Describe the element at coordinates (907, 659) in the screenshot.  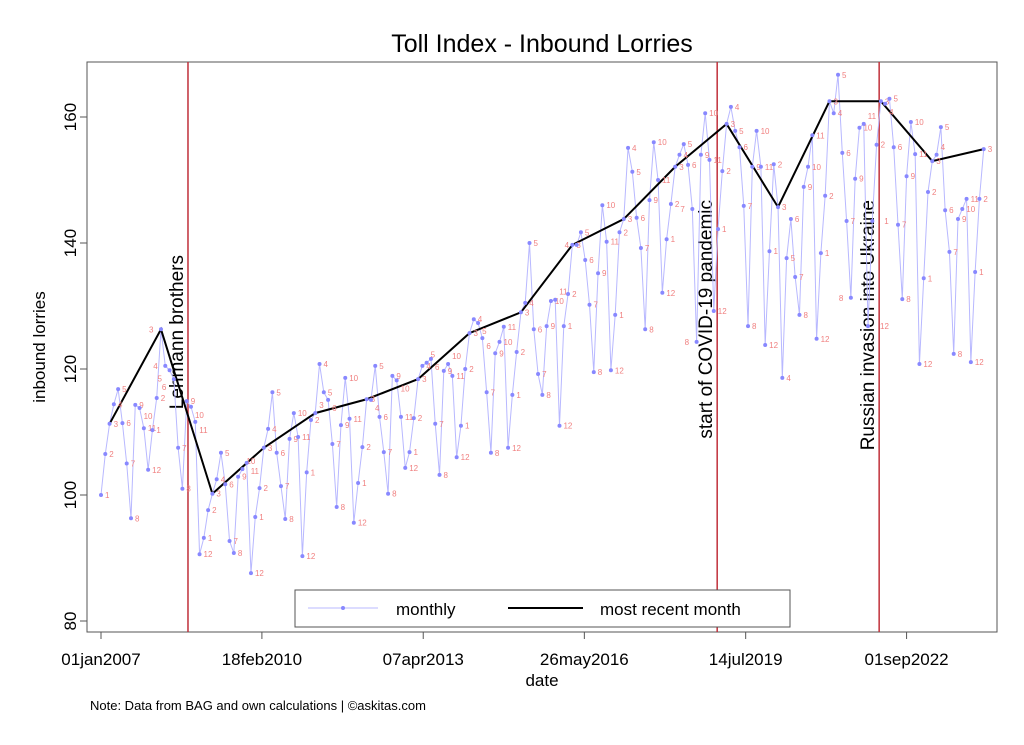
I see `x-tick-label: 01sep2022` at that location.